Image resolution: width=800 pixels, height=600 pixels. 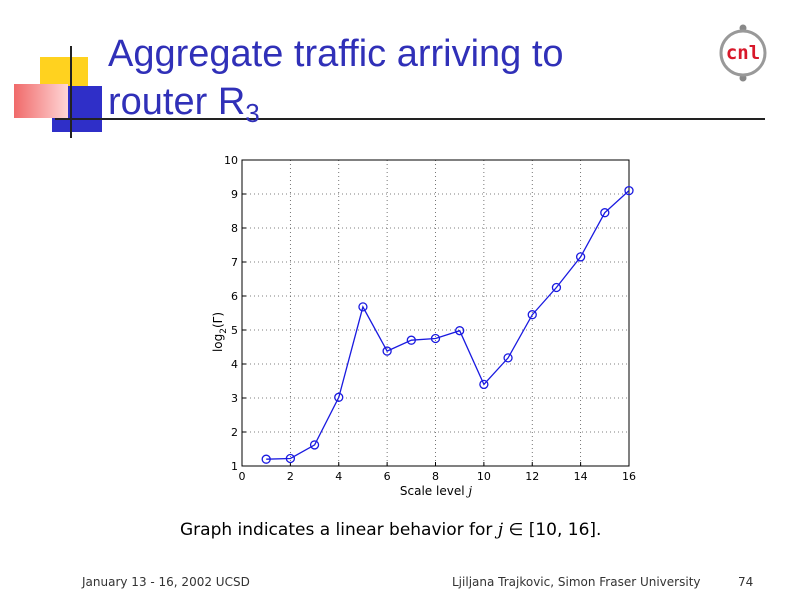 I want to click on x-tick-label: 12, so click(x=532, y=476).